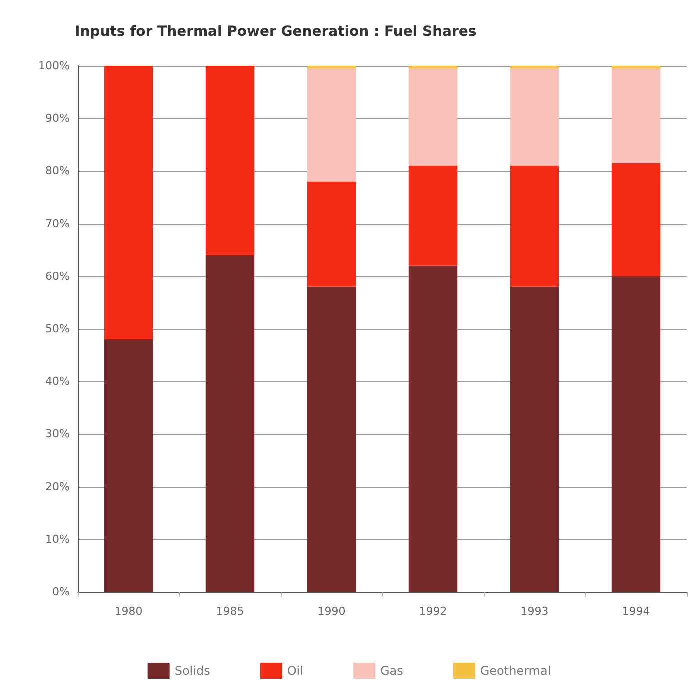  What do you see at coordinates (276, 32) in the screenshot?
I see `chart-title: Inputs for Thermal Power Generation : Fuel Shares` at bounding box center [276, 32].